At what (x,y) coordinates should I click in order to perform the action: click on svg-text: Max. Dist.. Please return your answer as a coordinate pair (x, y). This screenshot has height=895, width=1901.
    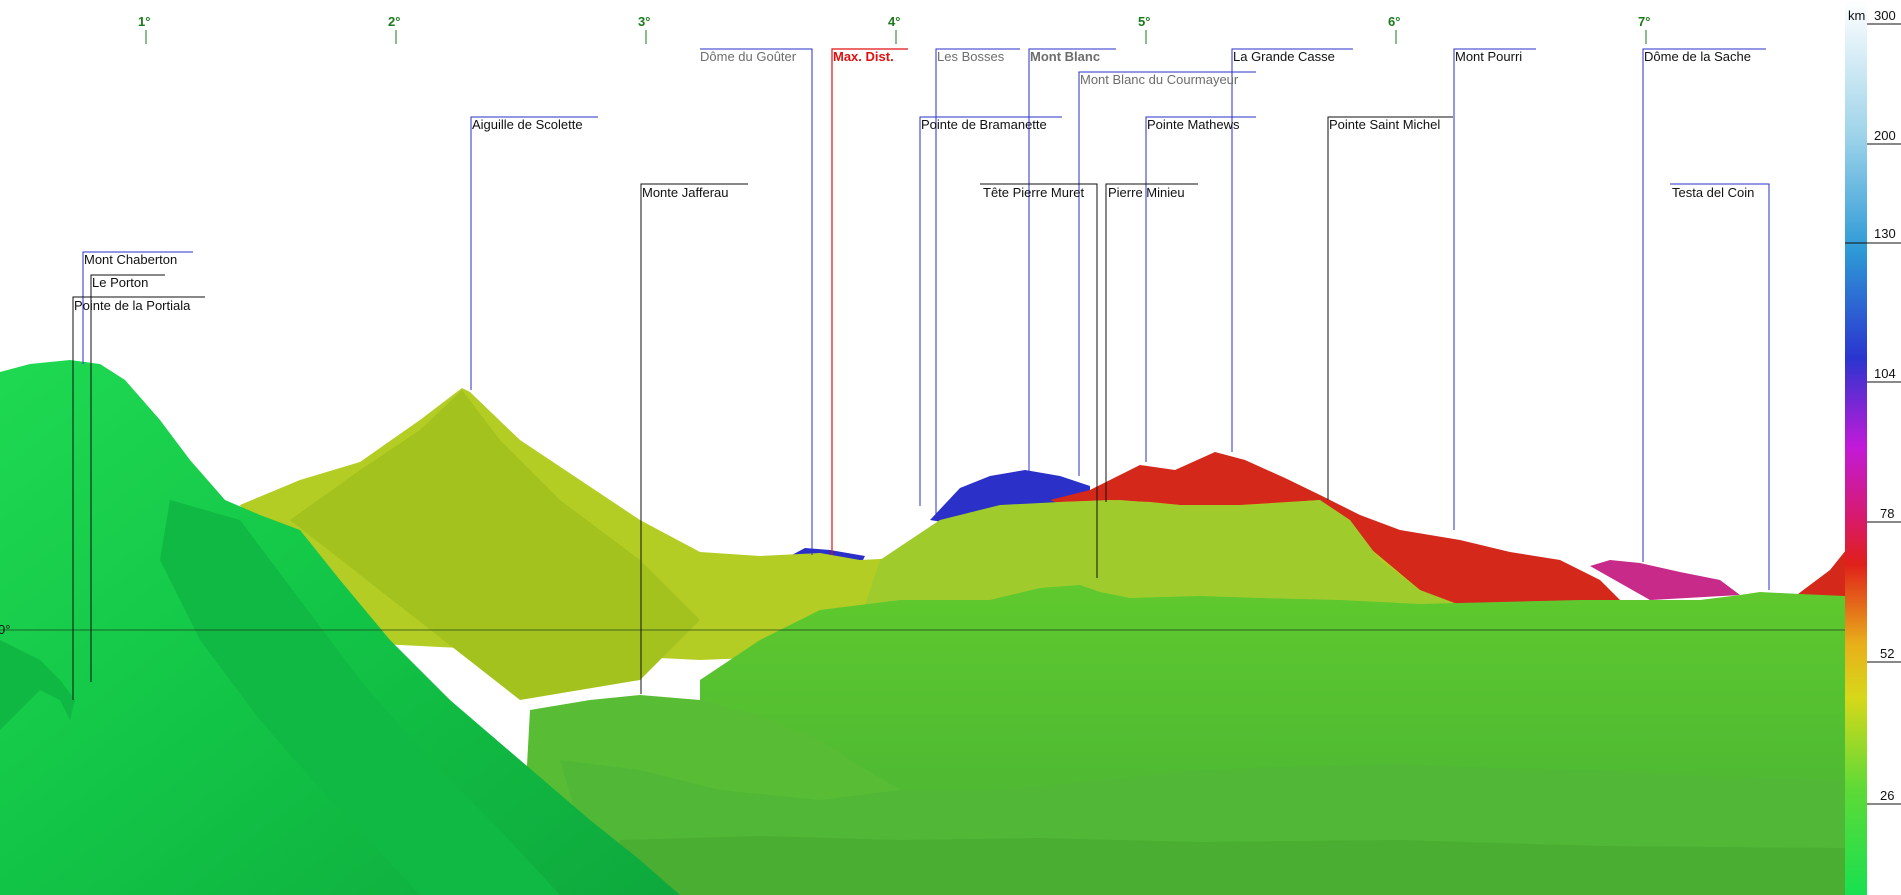
    Looking at the image, I should click on (863, 56).